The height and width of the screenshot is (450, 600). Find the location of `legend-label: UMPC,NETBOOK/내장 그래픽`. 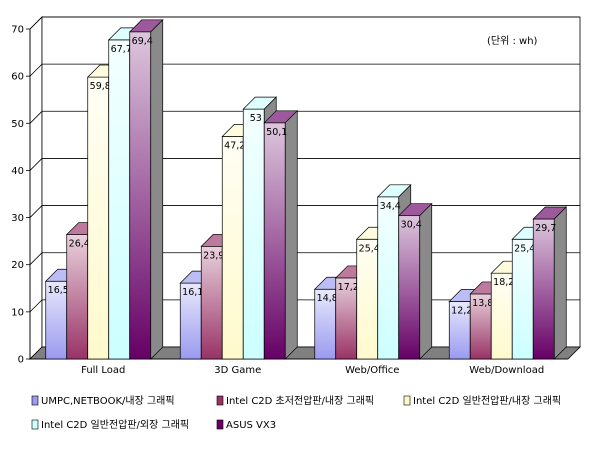

legend-label: UMPC,NETBOOK/내장 그래픽 is located at coordinates (108, 401).